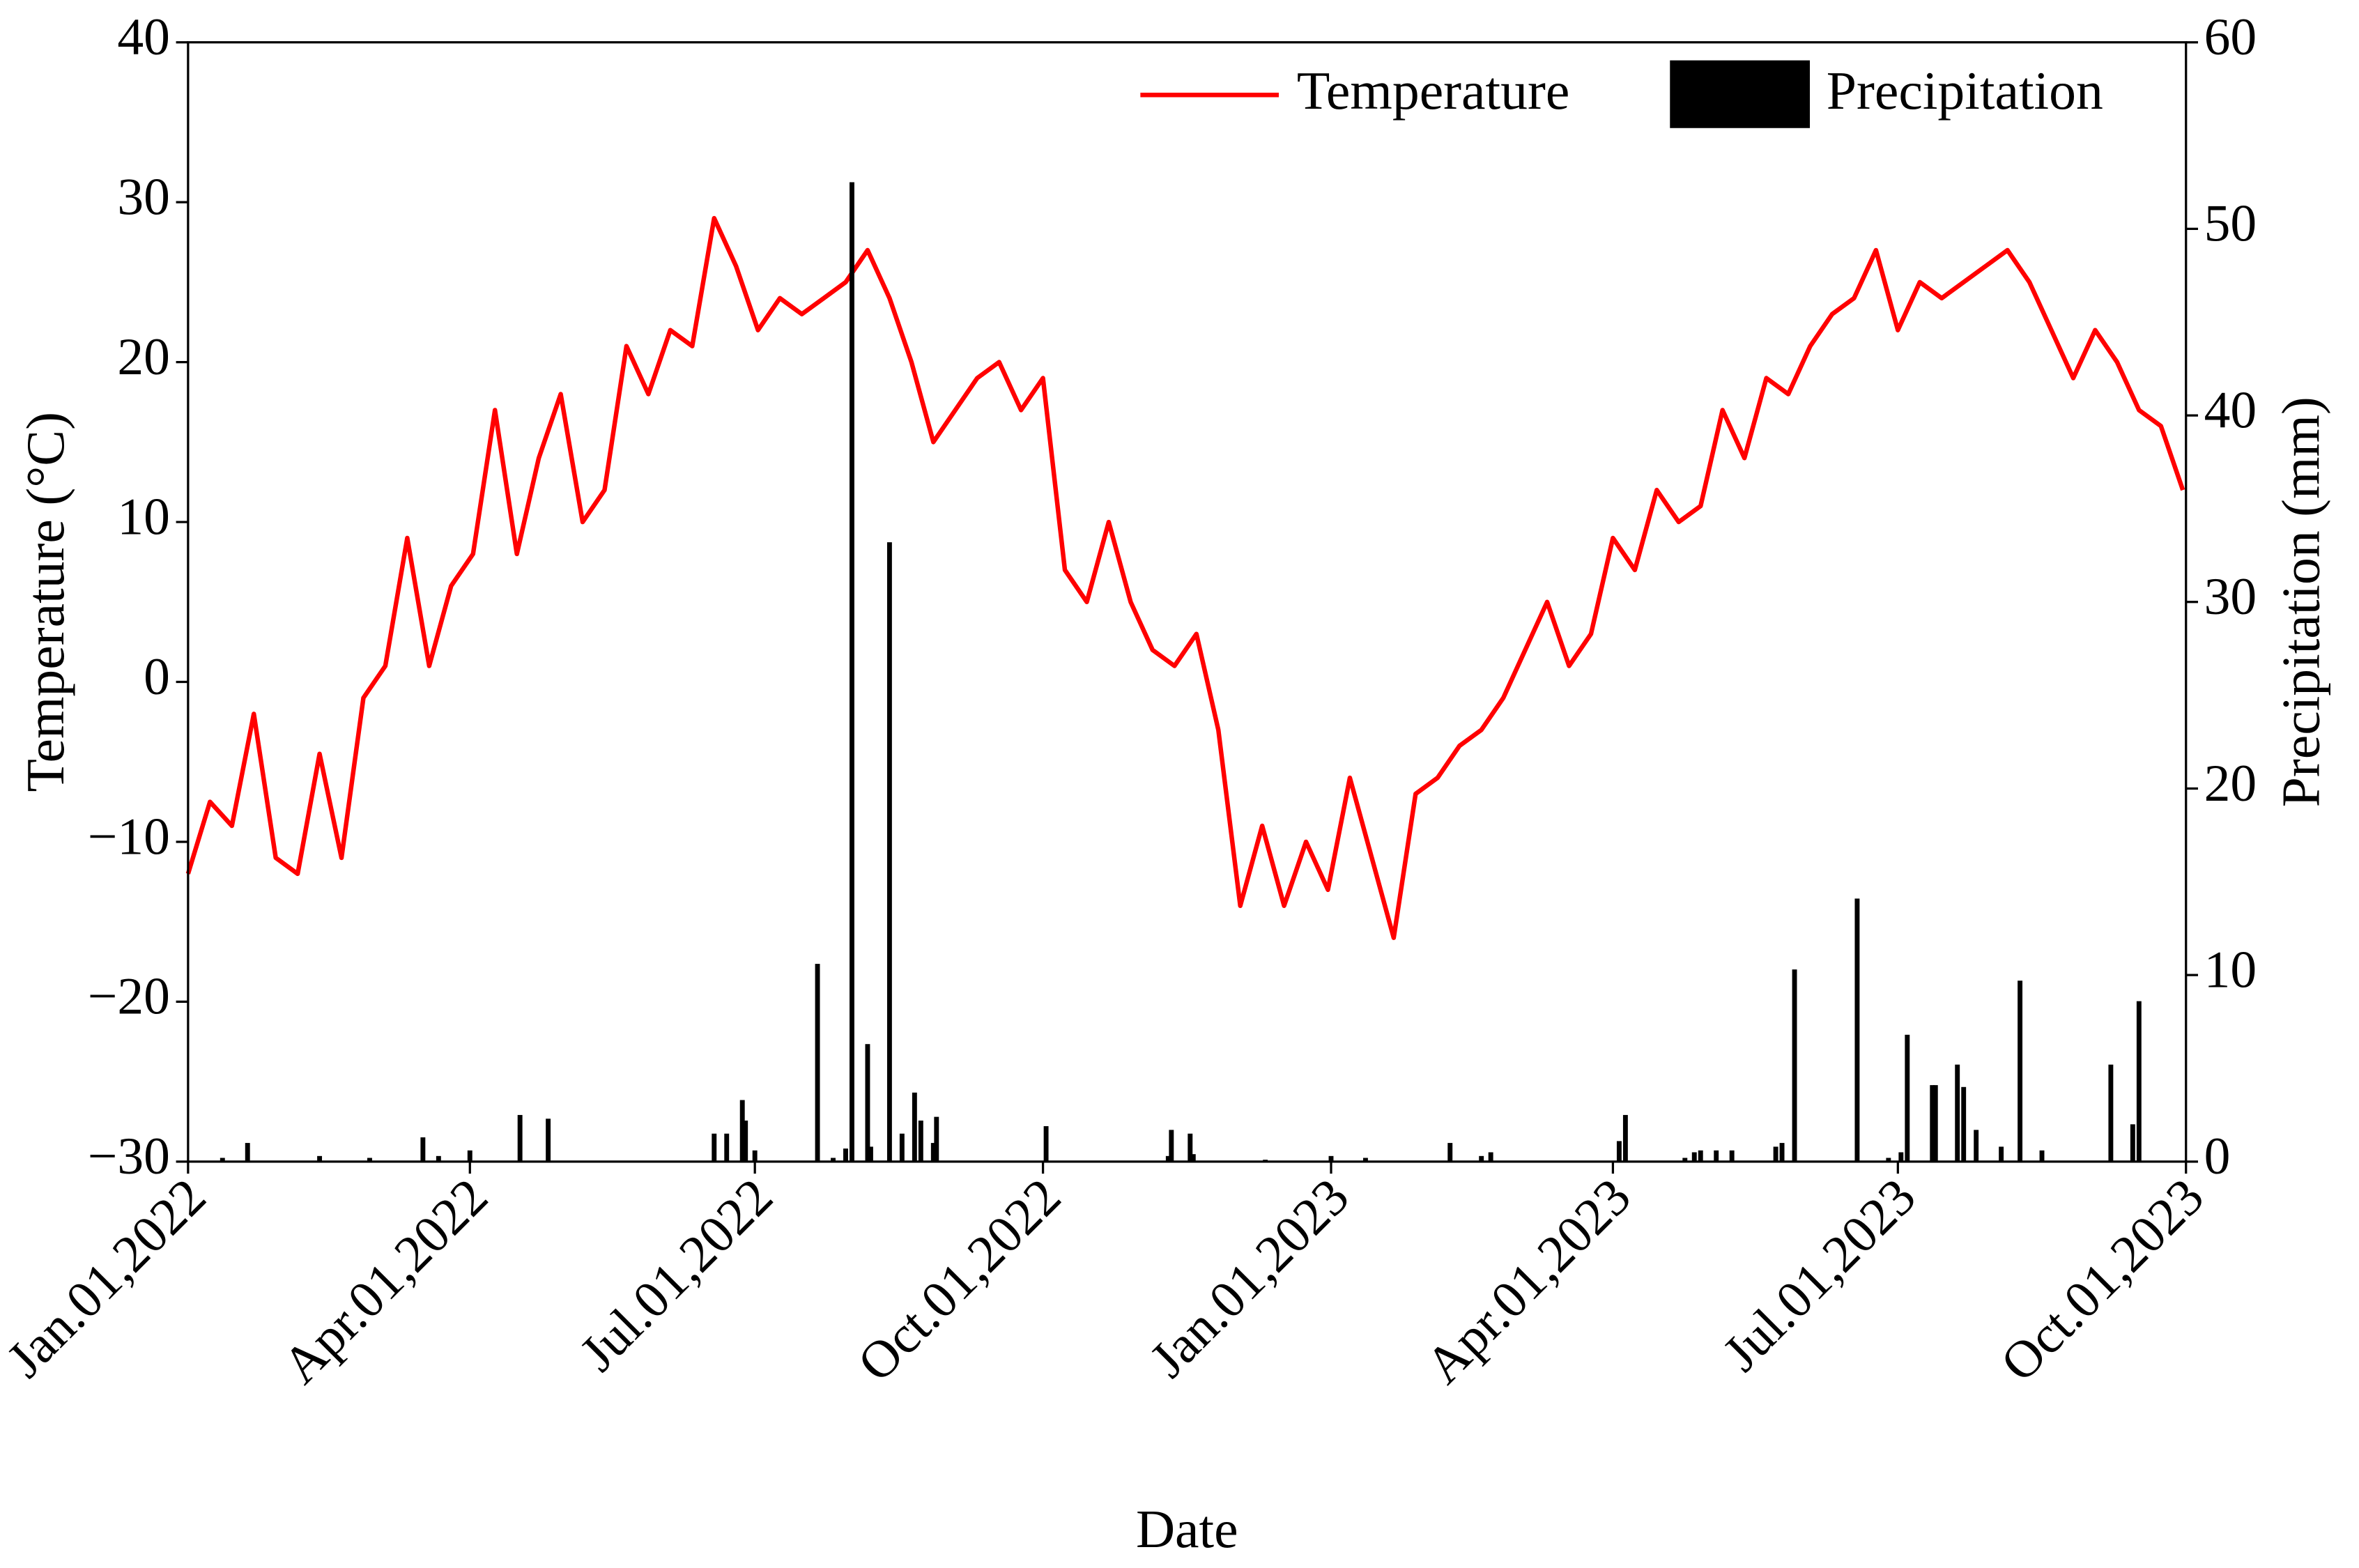 This screenshot has width=2359, height=1568. Describe the element at coordinates (2230, 37) in the screenshot. I see `y2-tick-label: 60` at that location.